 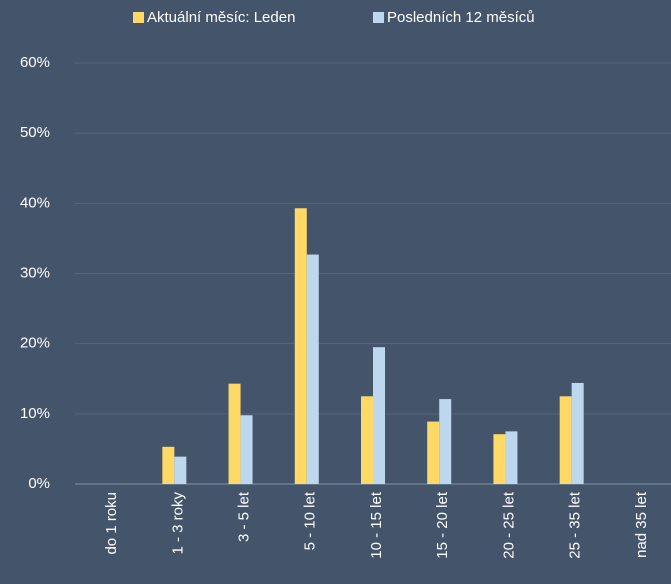 I want to click on x-tick-label: 3 - 5 let, so click(x=244, y=516).